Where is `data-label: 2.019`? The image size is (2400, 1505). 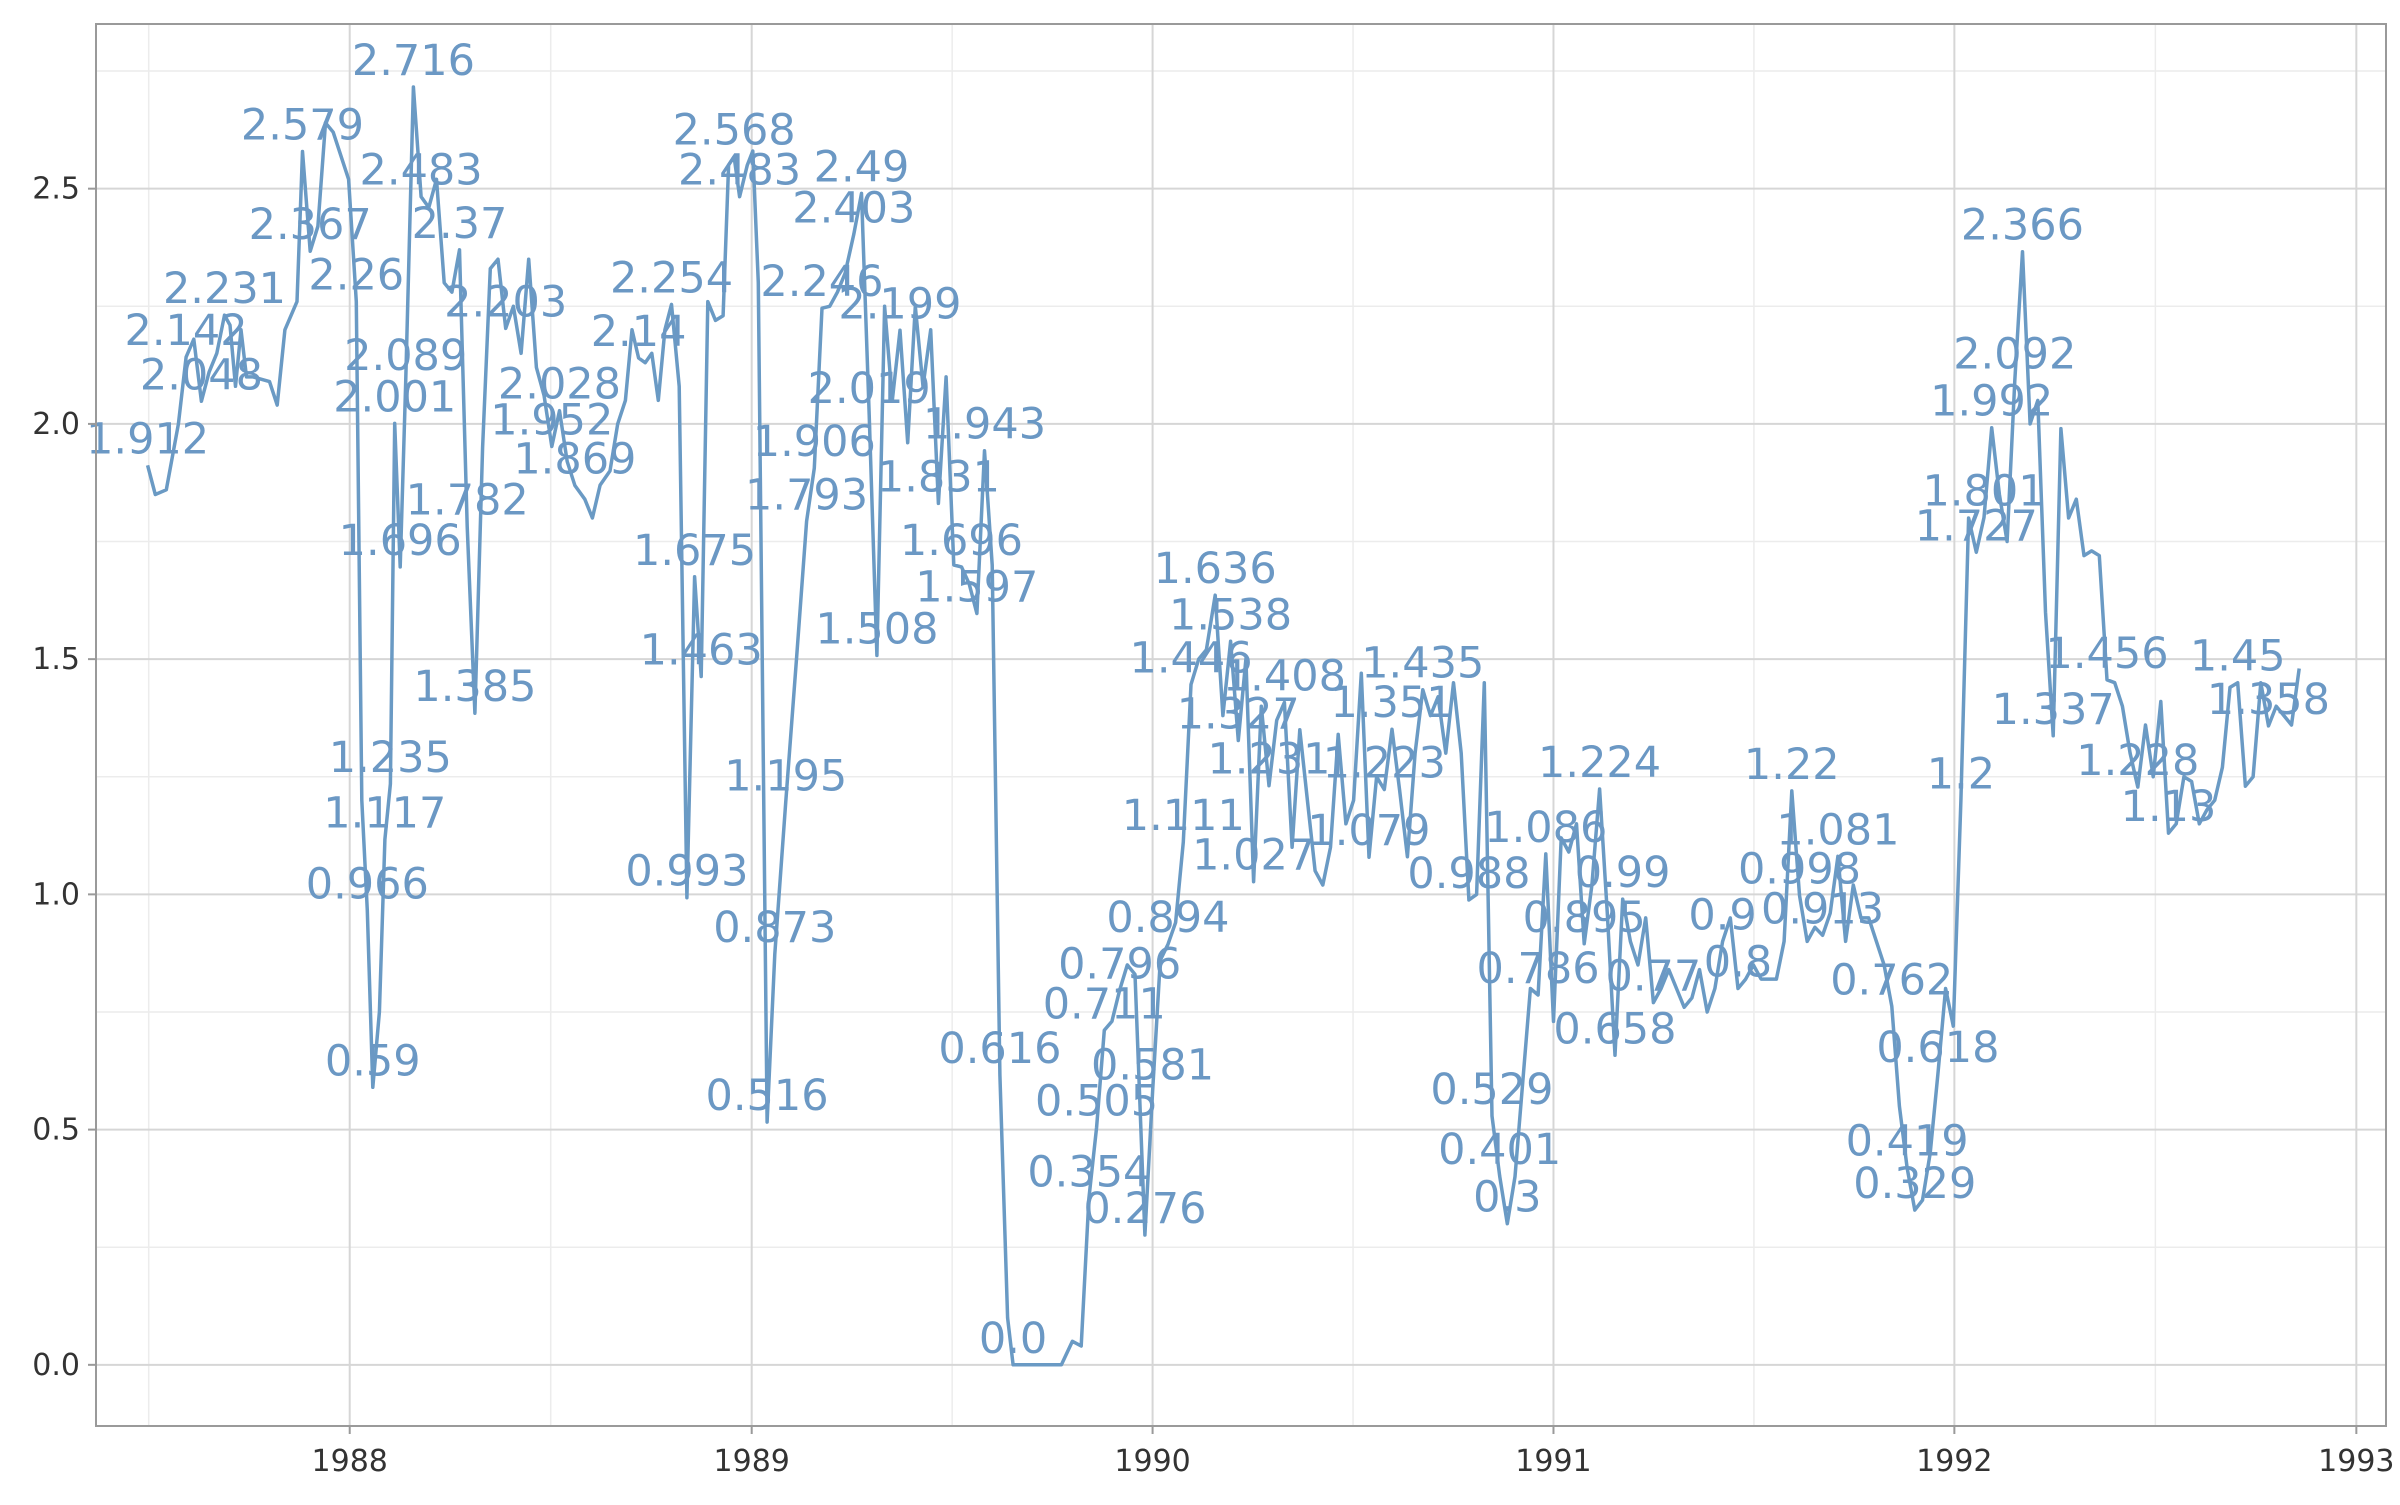 data-label: 2.019 is located at coordinates (869, 389).